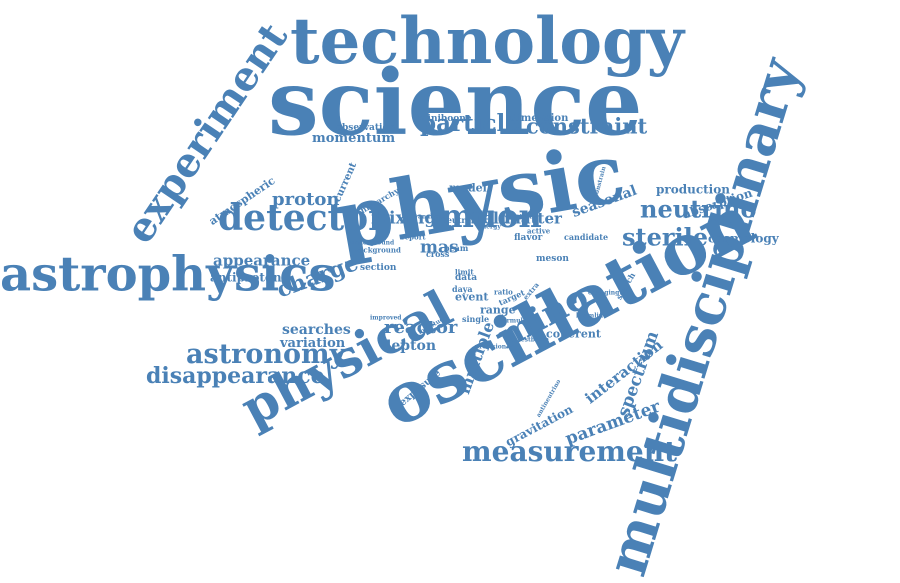 This screenshot has width=900, height=583. I want to click on word-daya: daya, so click(462, 288).